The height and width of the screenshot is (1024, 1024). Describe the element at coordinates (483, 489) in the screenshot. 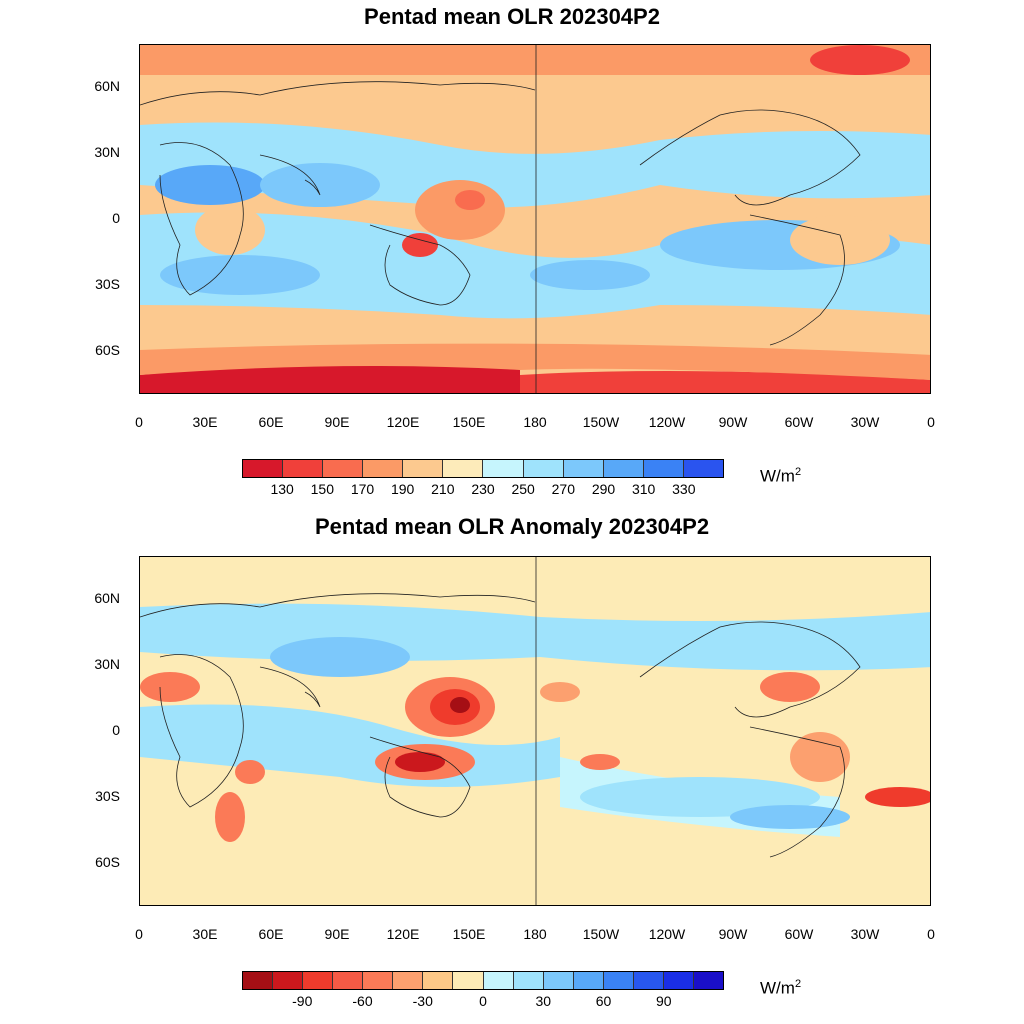

I see `colorbar-label: 230` at that location.